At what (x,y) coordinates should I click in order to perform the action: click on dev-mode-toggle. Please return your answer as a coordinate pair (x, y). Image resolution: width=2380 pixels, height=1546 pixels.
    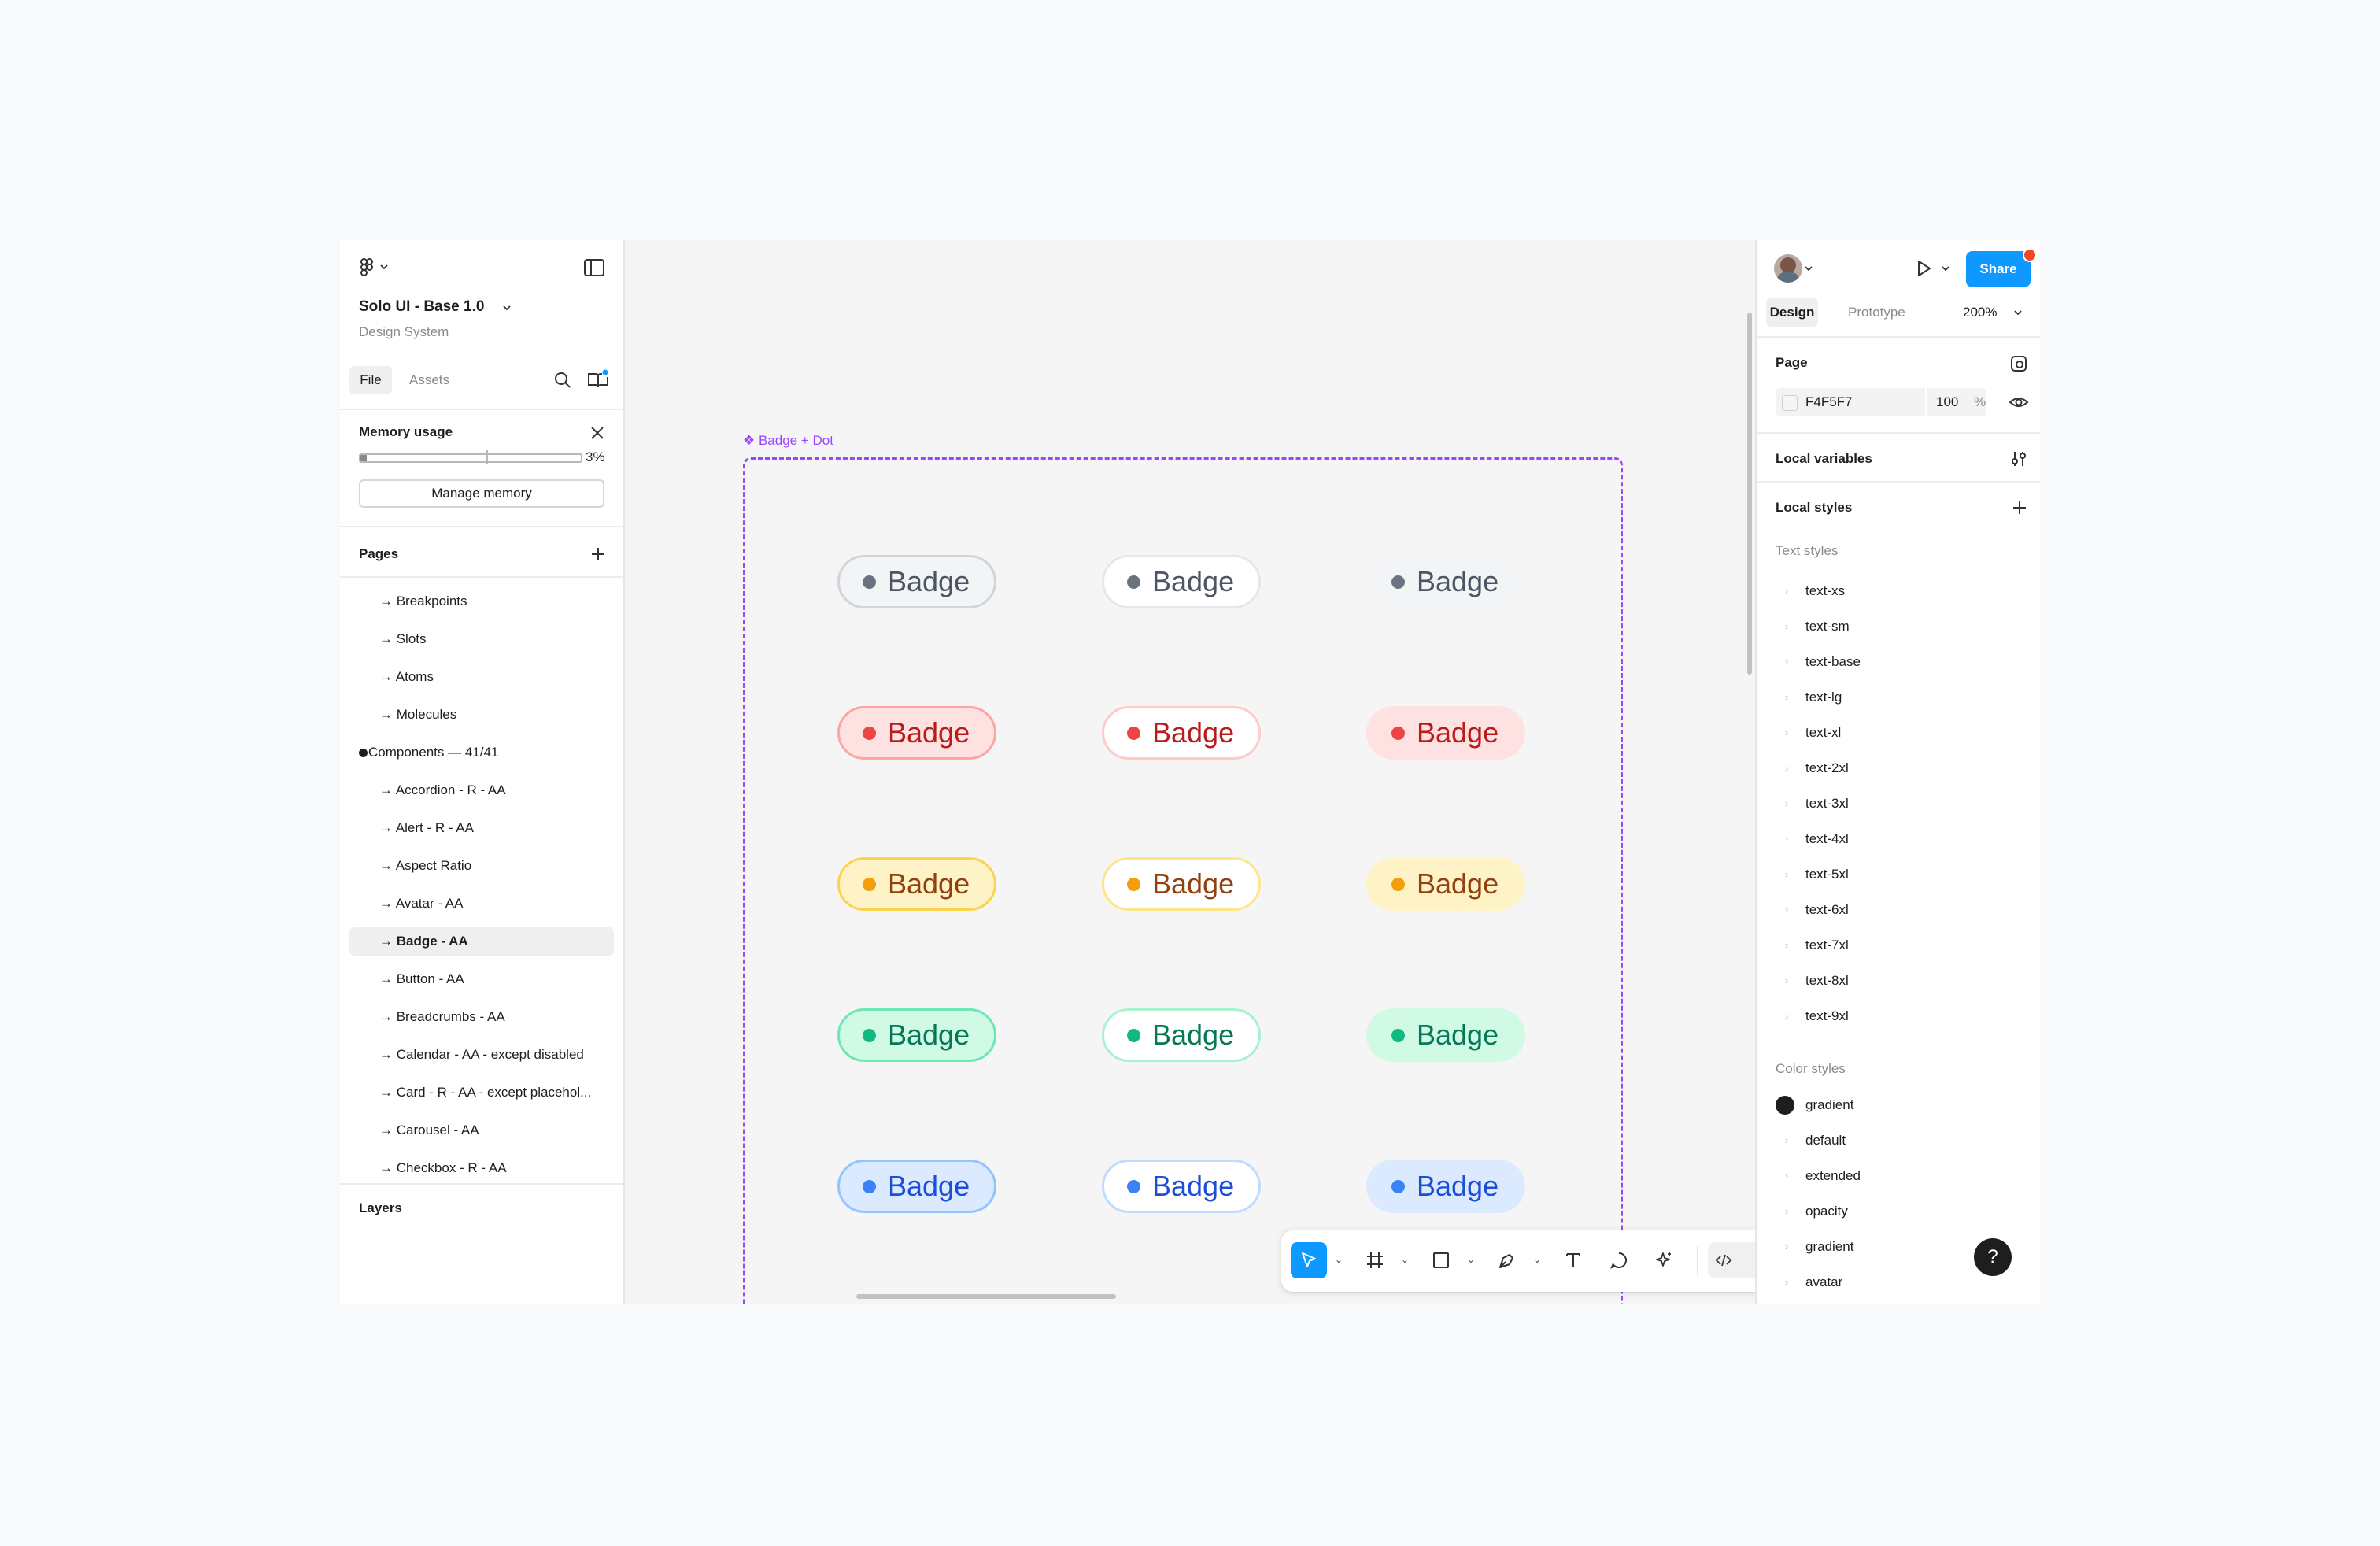
    Looking at the image, I should click on (1731, 1260).